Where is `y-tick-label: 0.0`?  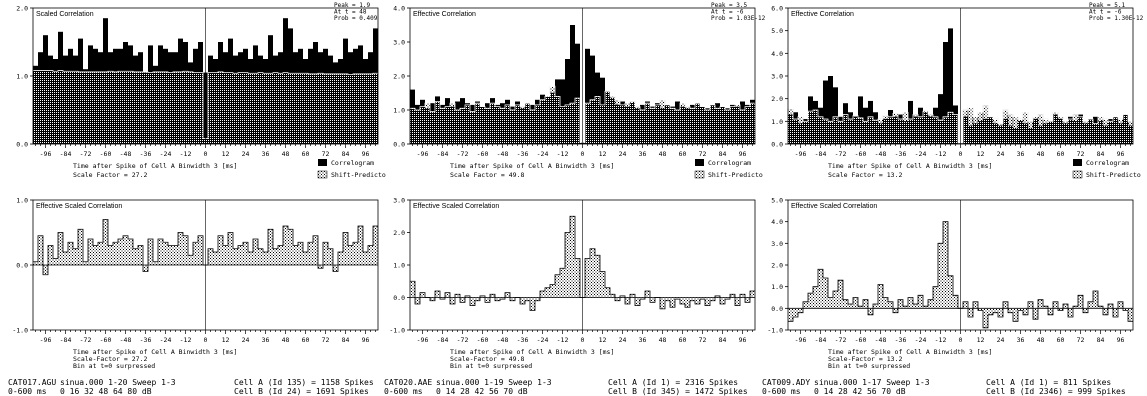
y-tick-label: 0.0 is located at coordinates (22, 266).